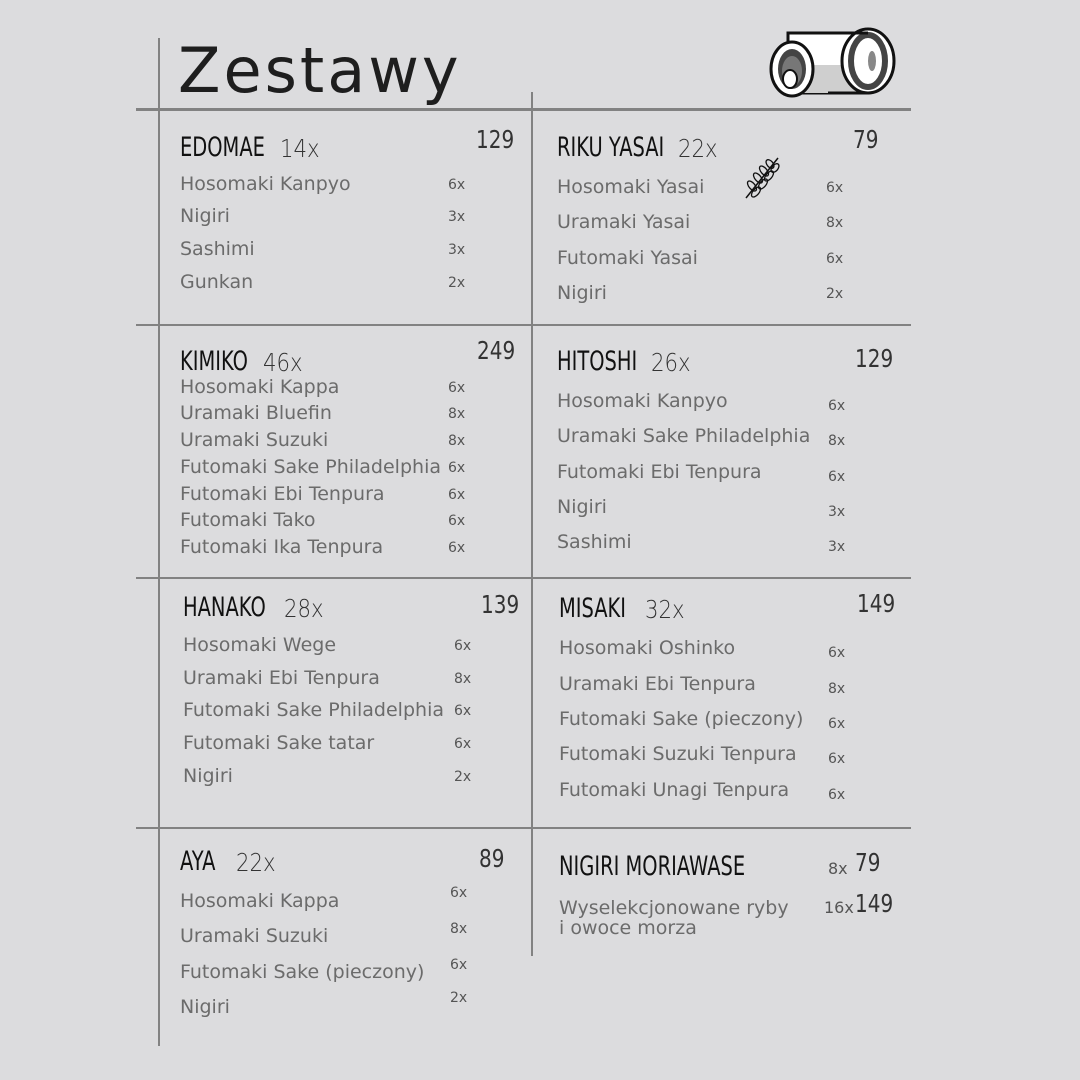 The image size is (1080, 1080). I want to click on item-name: Uramaki Yasai, so click(624, 222).